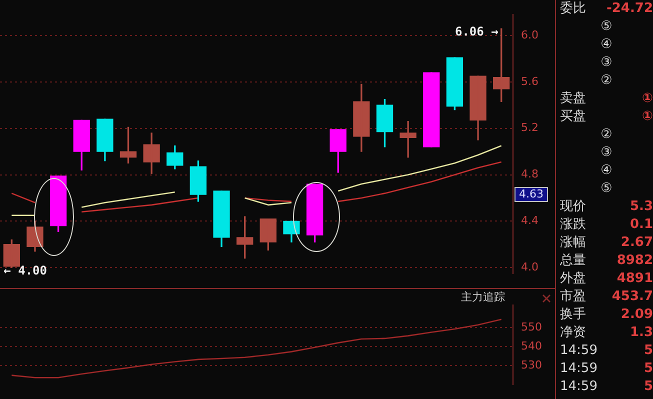  What do you see at coordinates (531, 345) in the screenshot?
I see `y-tick-label: 540` at bounding box center [531, 345].